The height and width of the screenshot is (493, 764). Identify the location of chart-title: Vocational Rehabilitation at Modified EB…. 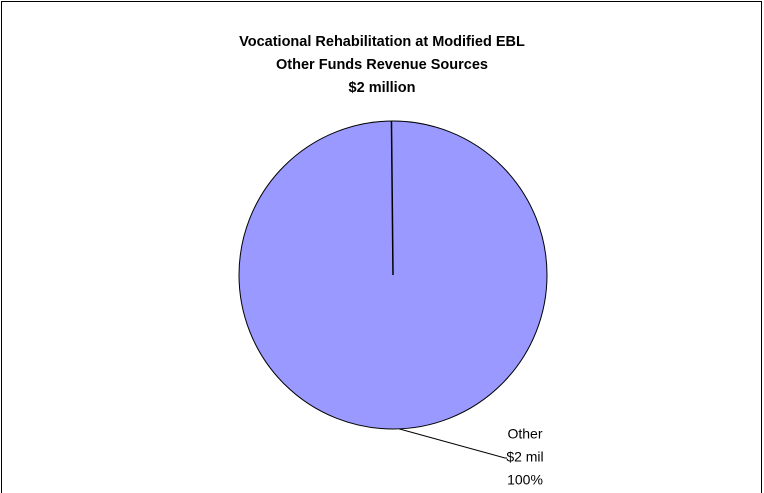
(382, 42).